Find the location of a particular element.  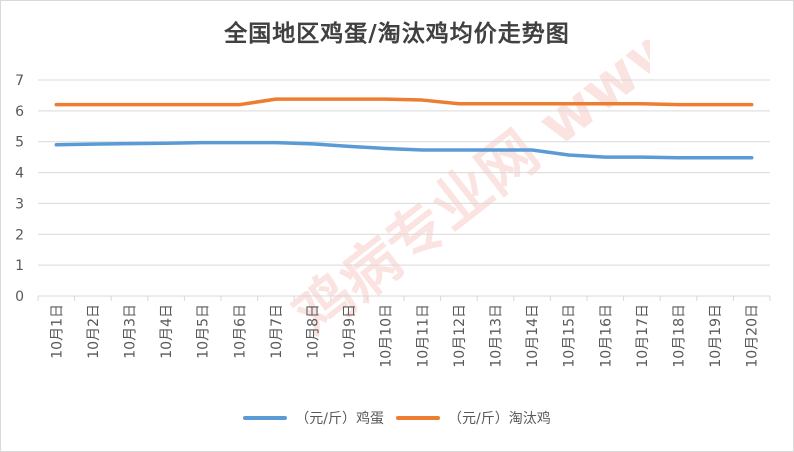

legend-label: （元/斤）淘汰鸡 is located at coordinates (499, 419).